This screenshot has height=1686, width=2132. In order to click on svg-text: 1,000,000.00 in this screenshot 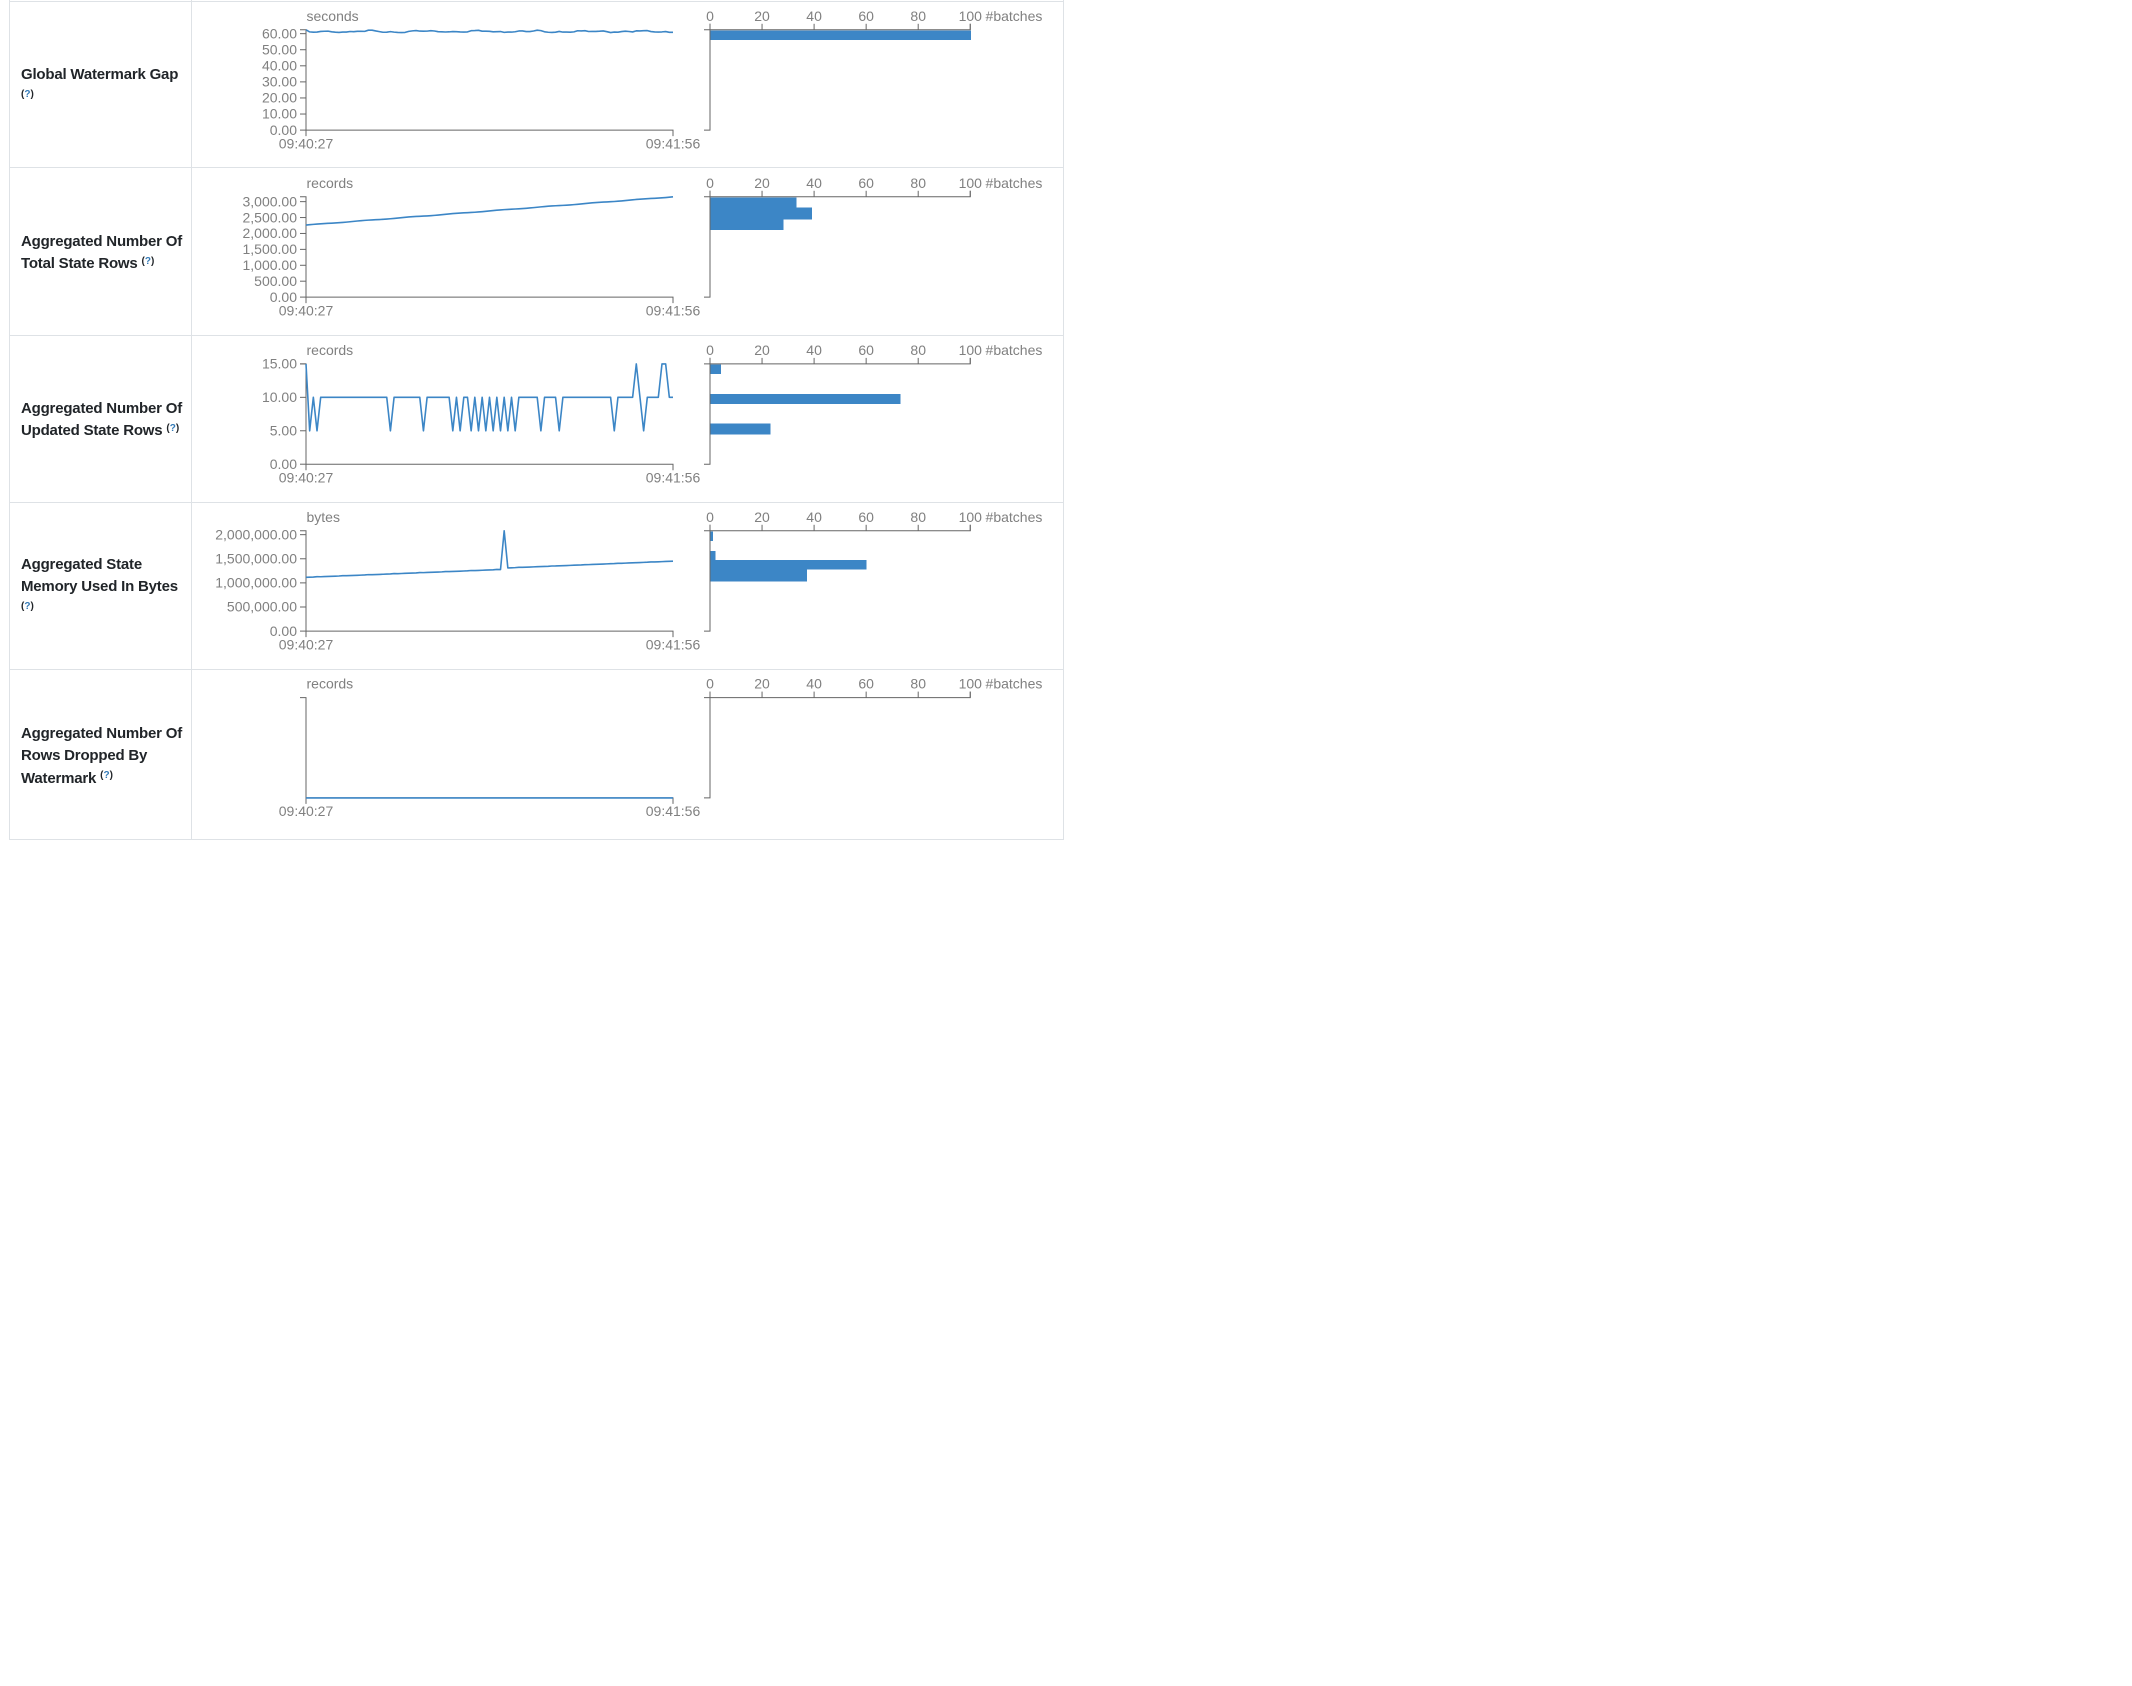, I will do `click(256, 583)`.